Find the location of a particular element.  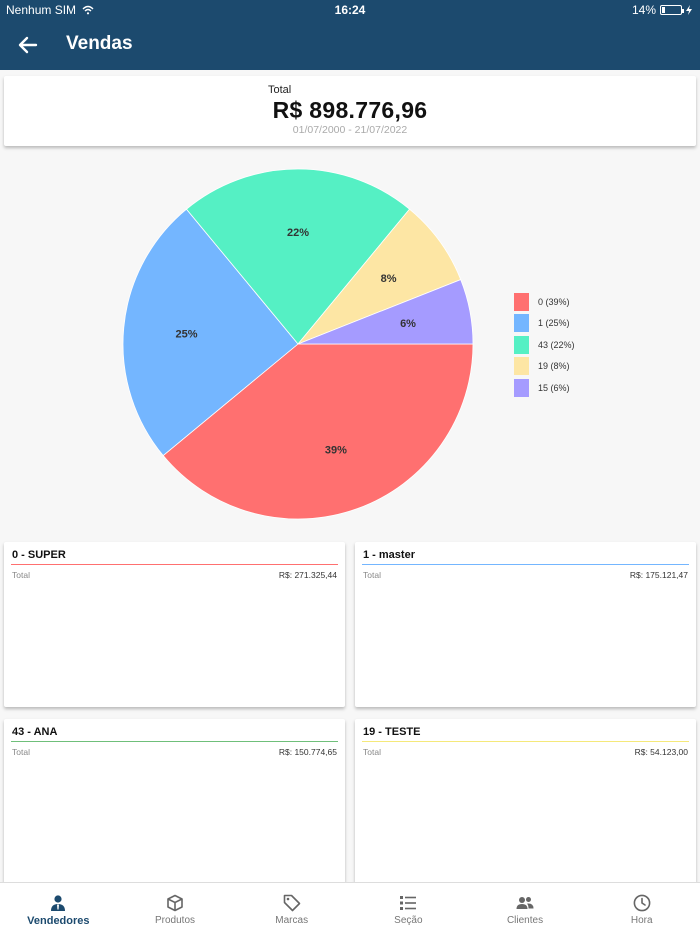

pie-label-43: 22% is located at coordinates (298, 233).